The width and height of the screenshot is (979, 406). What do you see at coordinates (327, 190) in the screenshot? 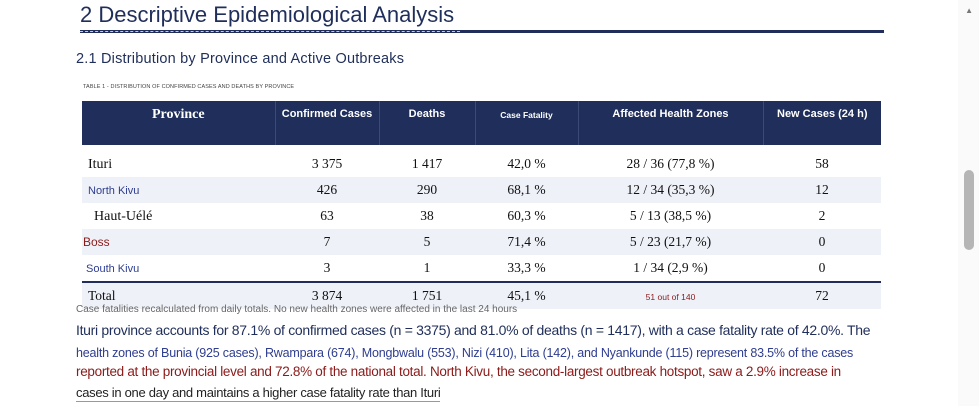
I see `cell-confirmed: 426` at bounding box center [327, 190].